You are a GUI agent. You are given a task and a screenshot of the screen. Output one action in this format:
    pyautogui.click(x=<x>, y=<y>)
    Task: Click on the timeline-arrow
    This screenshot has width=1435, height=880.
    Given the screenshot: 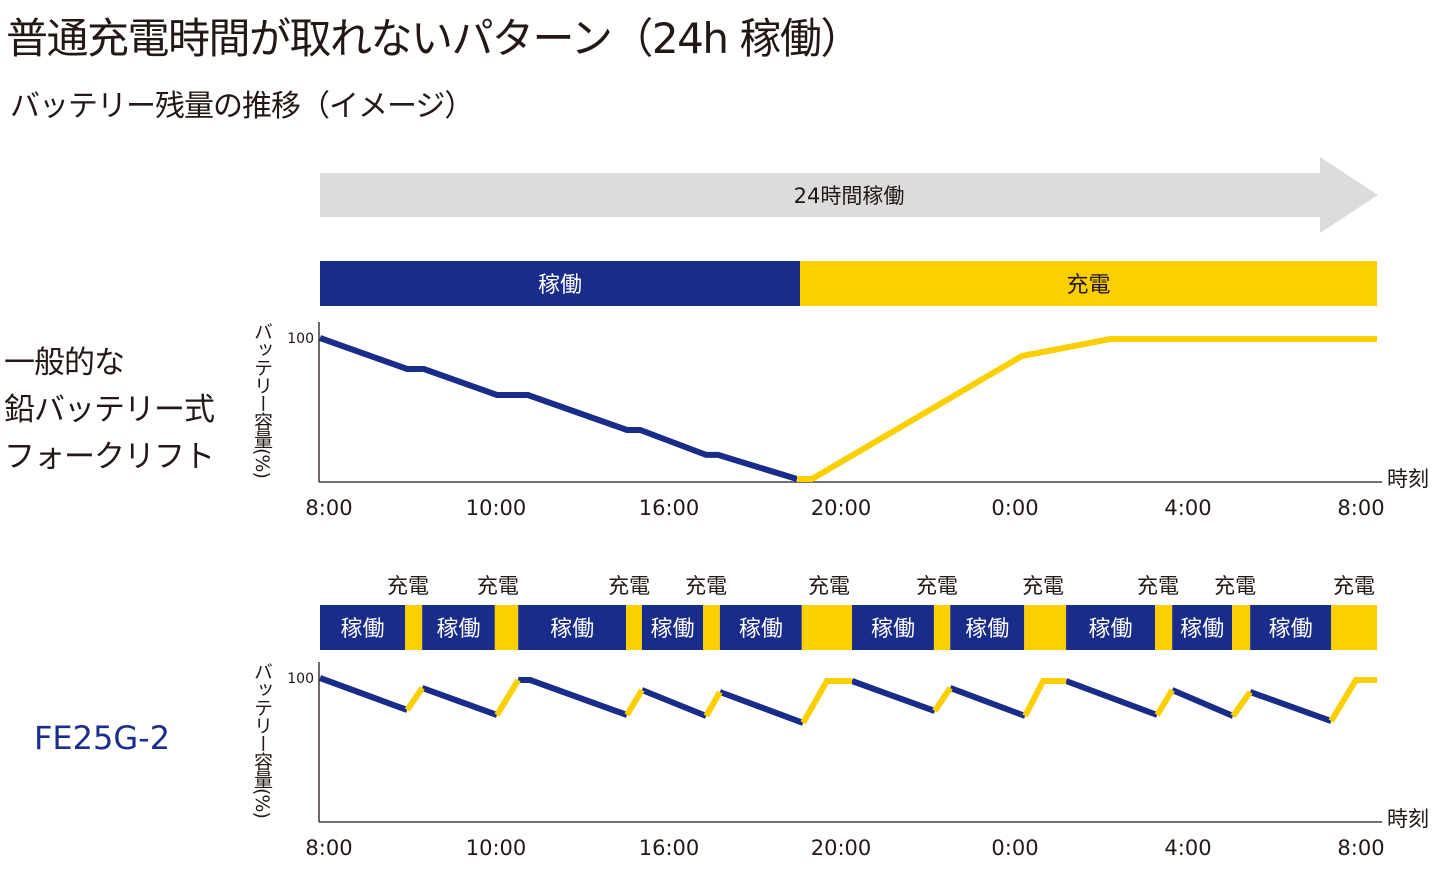 What is the action you would take?
    pyautogui.click(x=849, y=195)
    